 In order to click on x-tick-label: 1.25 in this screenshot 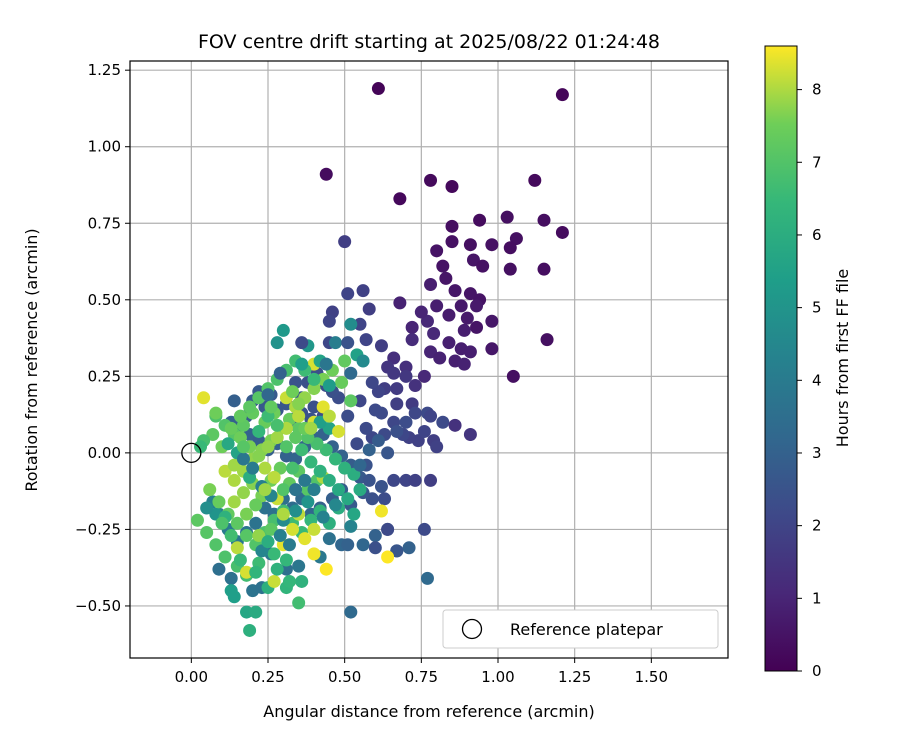, I will do `click(574, 677)`.